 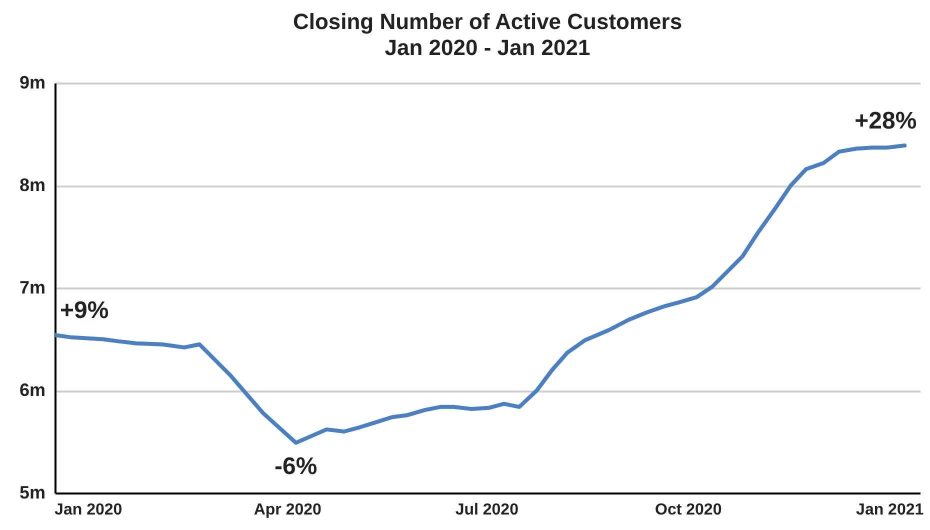 What do you see at coordinates (32, 390) in the screenshot?
I see `y-tick-label: 6m` at bounding box center [32, 390].